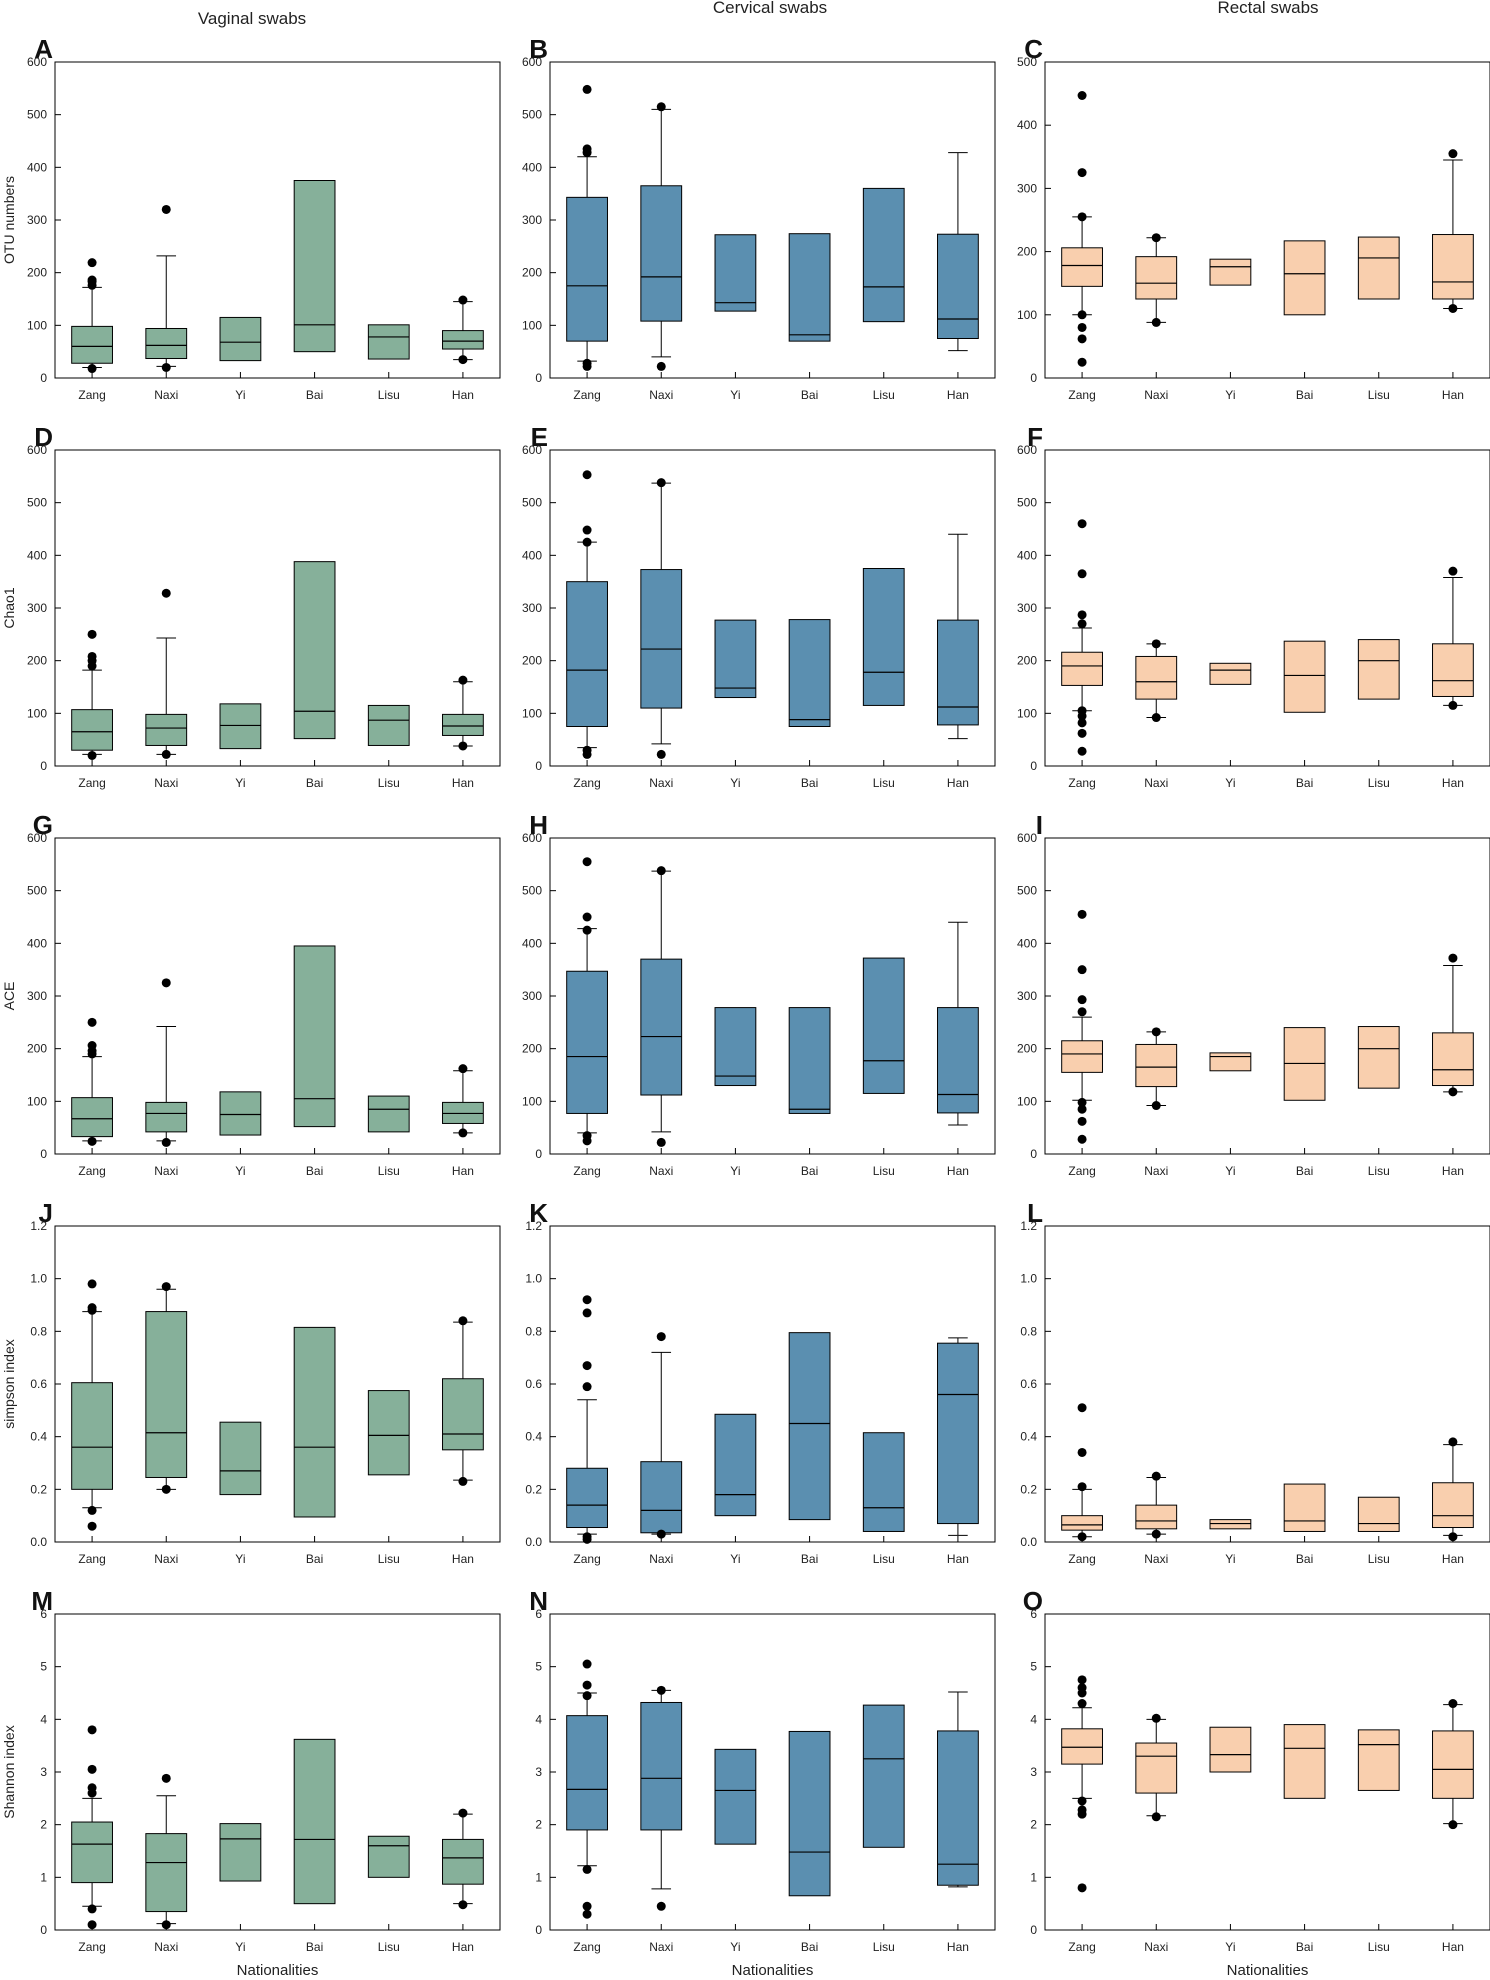  What do you see at coordinates (240, 1947) in the screenshot?
I see `x-tick-label: Yi` at bounding box center [240, 1947].